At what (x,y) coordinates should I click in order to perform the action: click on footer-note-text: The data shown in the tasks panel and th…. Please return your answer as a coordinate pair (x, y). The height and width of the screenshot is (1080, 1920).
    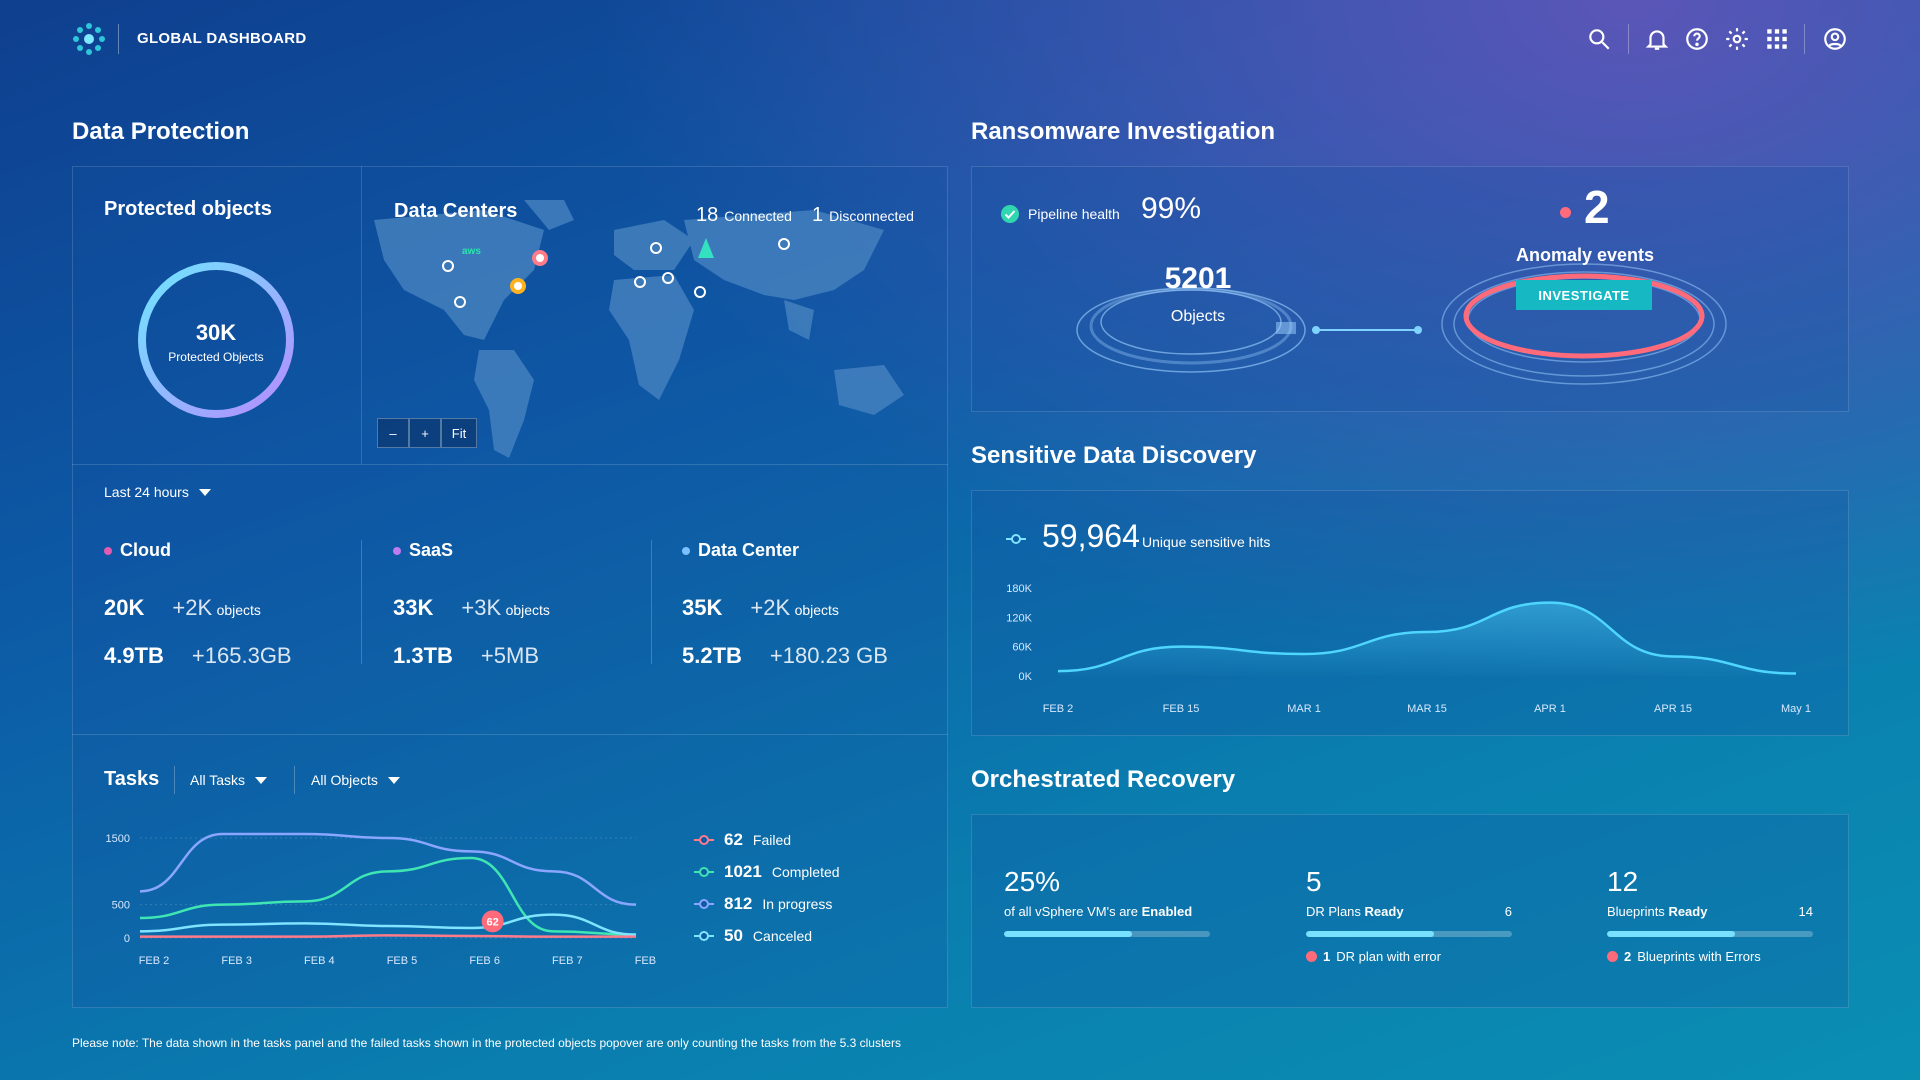
    Looking at the image, I should click on (521, 1043).